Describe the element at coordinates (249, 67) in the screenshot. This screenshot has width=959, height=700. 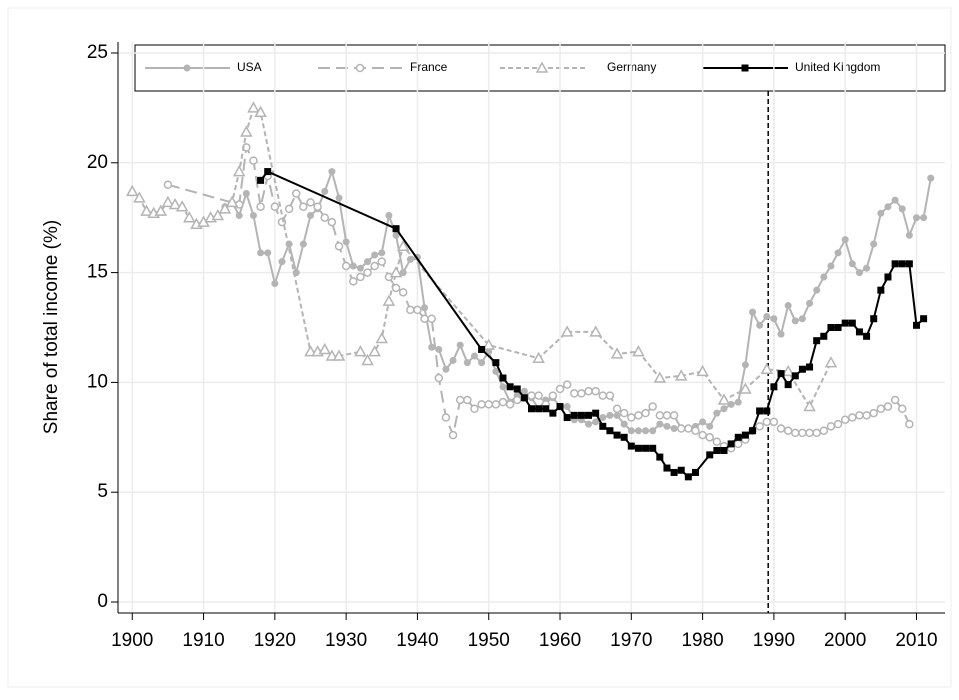
I see `legend-label: USA` at that location.